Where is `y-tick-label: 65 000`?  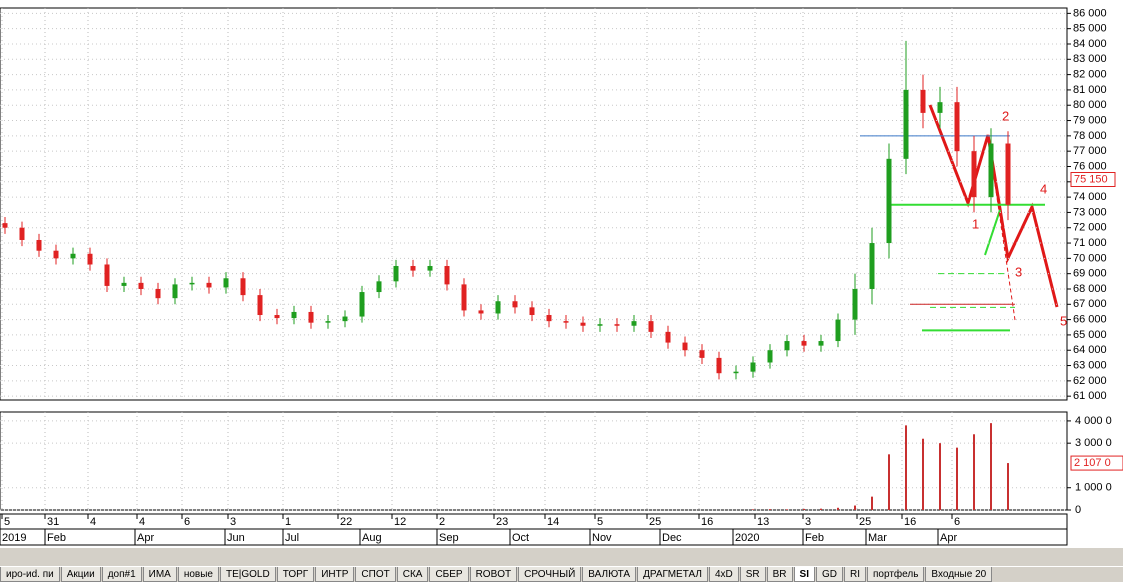
y-tick-label: 65 000 is located at coordinates (1090, 335).